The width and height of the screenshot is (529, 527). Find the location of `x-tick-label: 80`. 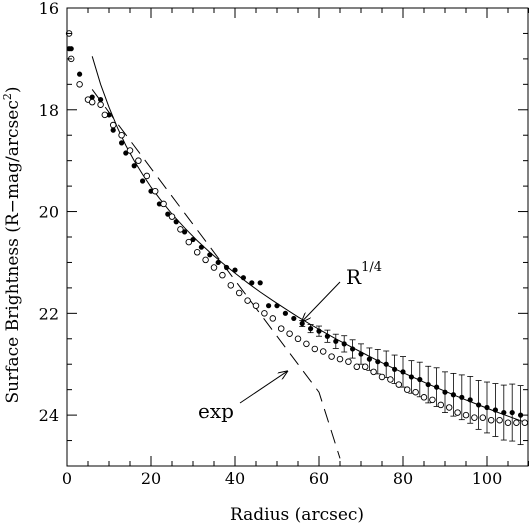

x-tick-label: 80 is located at coordinates (403, 478).